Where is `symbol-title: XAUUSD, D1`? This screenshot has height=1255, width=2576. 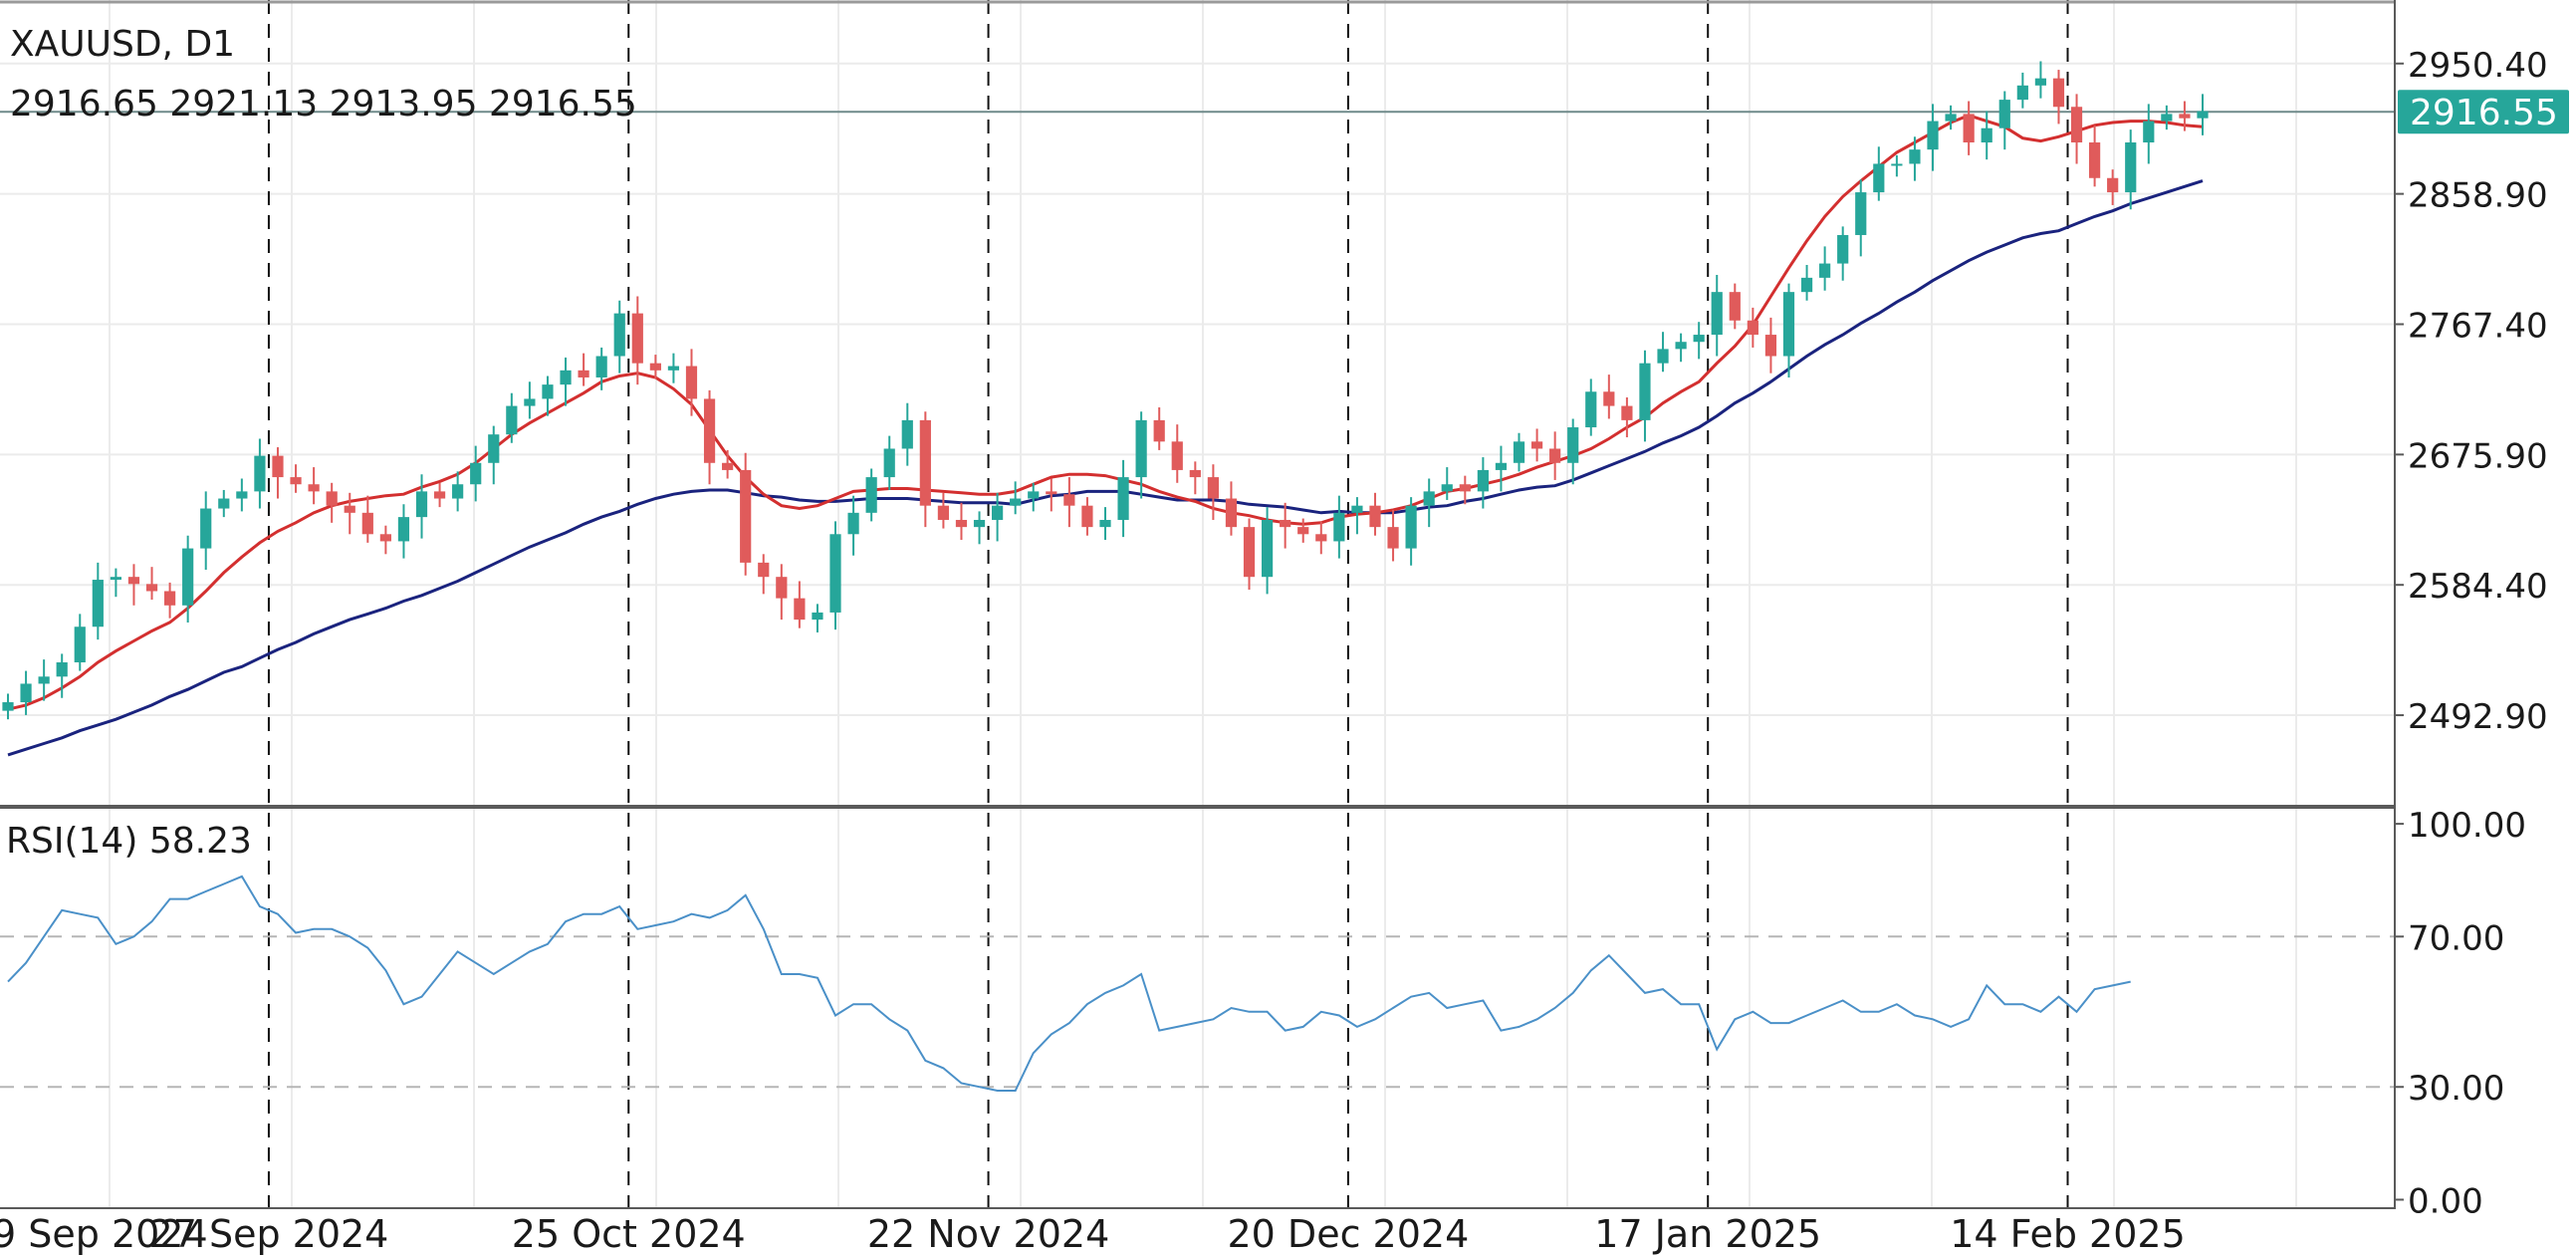 symbol-title: XAUUSD, D1 is located at coordinates (122, 44).